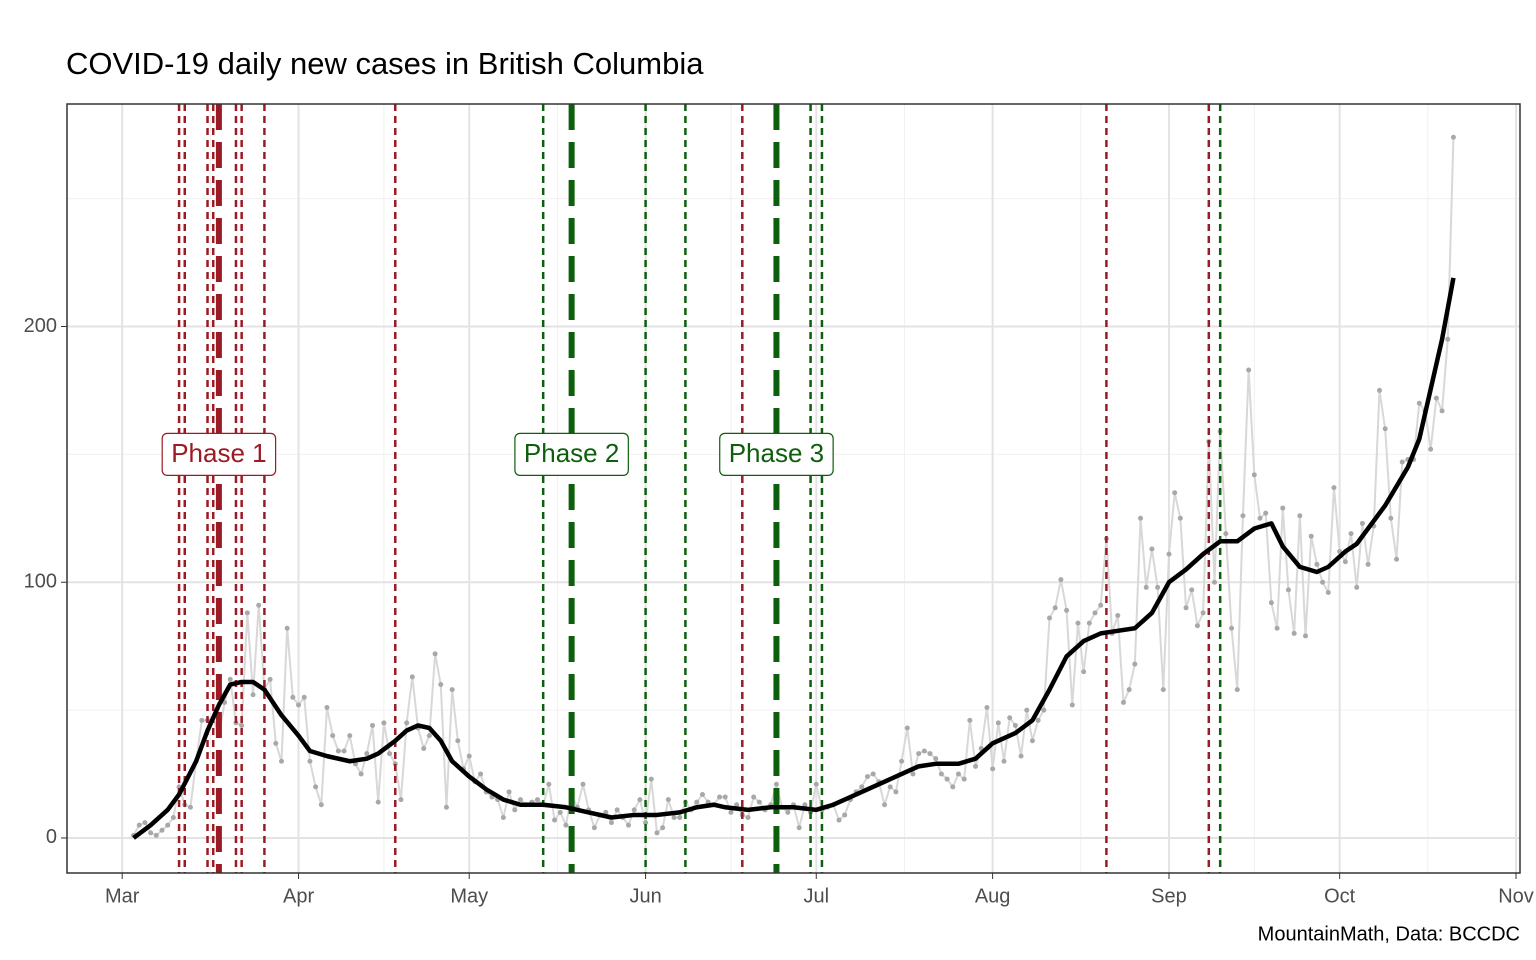 This screenshot has width=1536, height=960. What do you see at coordinates (1169, 896) in the screenshot?
I see `x-tick-label: Sep` at bounding box center [1169, 896].